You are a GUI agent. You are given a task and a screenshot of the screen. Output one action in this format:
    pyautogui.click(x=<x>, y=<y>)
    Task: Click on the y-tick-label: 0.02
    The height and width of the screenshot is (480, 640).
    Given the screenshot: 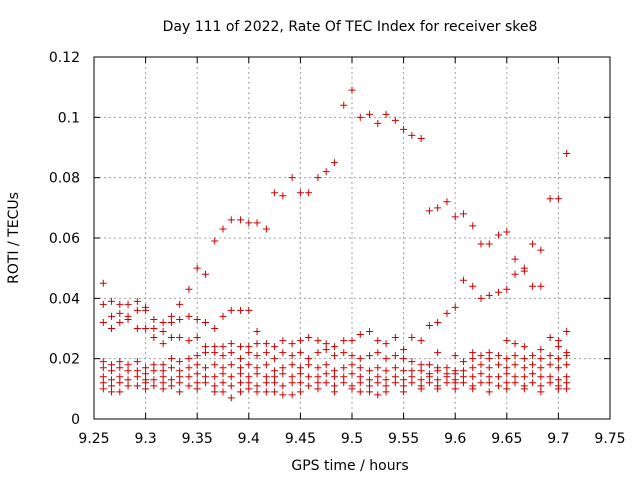 What is the action you would take?
    pyautogui.click(x=64, y=360)
    